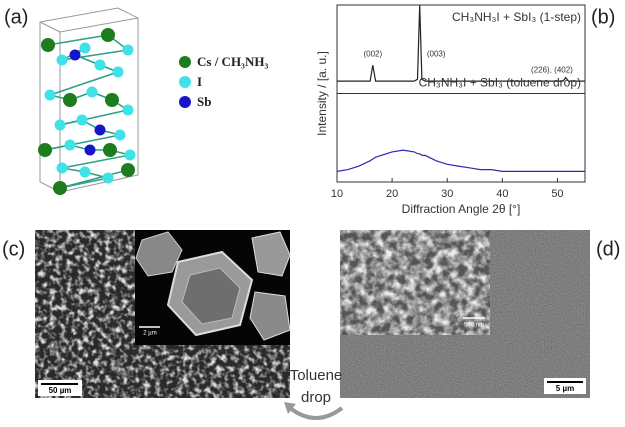 Image resolution: width=625 pixels, height=427 pixels. What do you see at coordinates (149, 334) in the screenshot?
I see `scale-bar-label: 2 µm` at bounding box center [149, 334].